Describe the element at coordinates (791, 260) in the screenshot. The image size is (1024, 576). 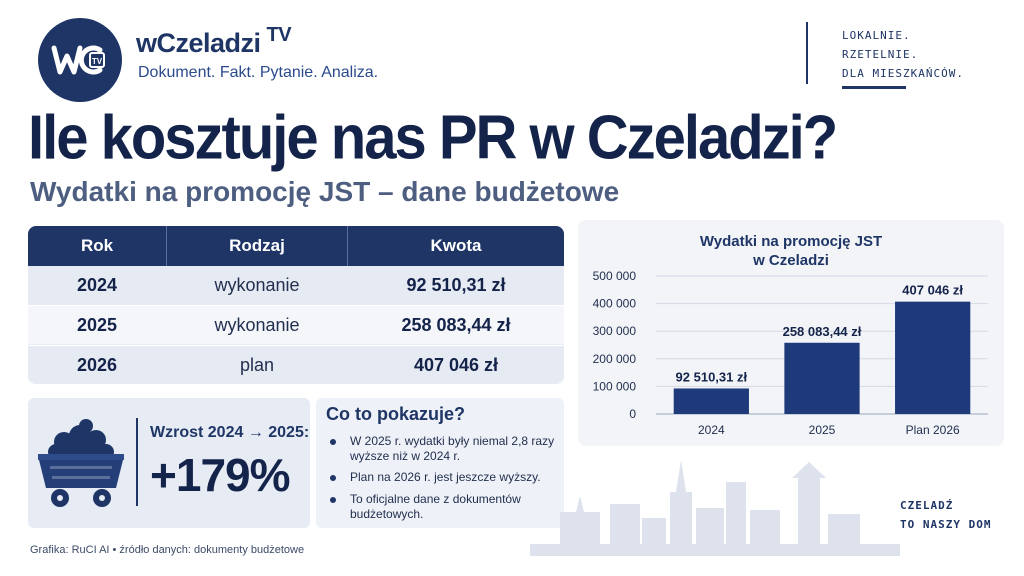
I see `chart-title-line-2: w Czeladzi` at that location.